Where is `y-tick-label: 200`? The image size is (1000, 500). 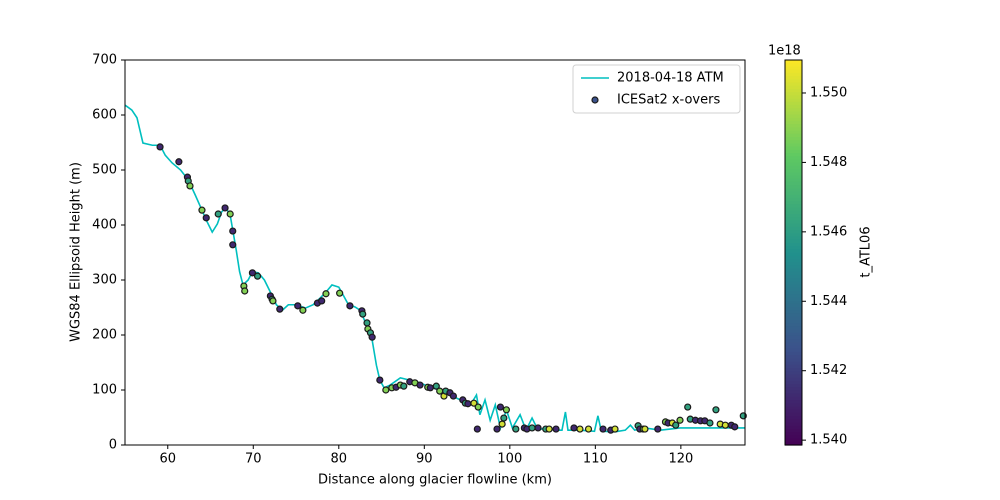
y-tick-label: 200 is located at coordinates (104, 335).